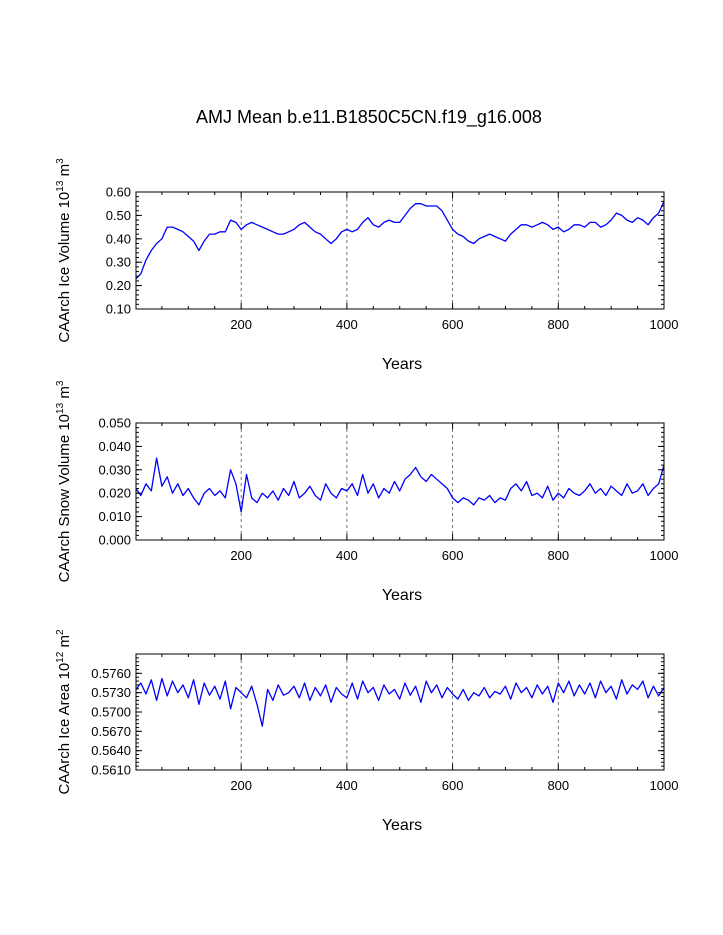  I want to click on ice-volume-panel-series-line, so click(400, 240).